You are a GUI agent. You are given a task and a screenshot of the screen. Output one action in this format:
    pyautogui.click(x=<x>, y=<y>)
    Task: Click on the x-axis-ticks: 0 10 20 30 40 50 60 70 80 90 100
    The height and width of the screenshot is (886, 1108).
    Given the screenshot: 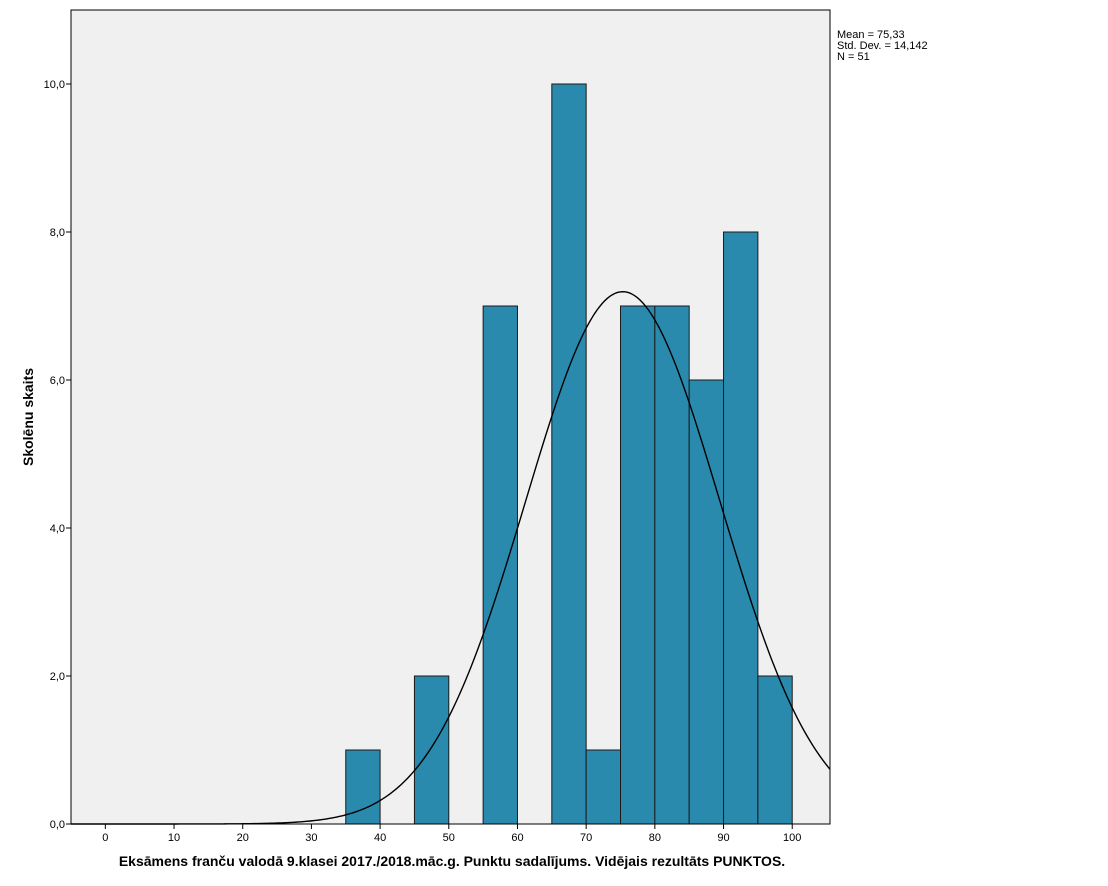 What is the action you would take?
    pyautogui.click(x=451, y=834)
    